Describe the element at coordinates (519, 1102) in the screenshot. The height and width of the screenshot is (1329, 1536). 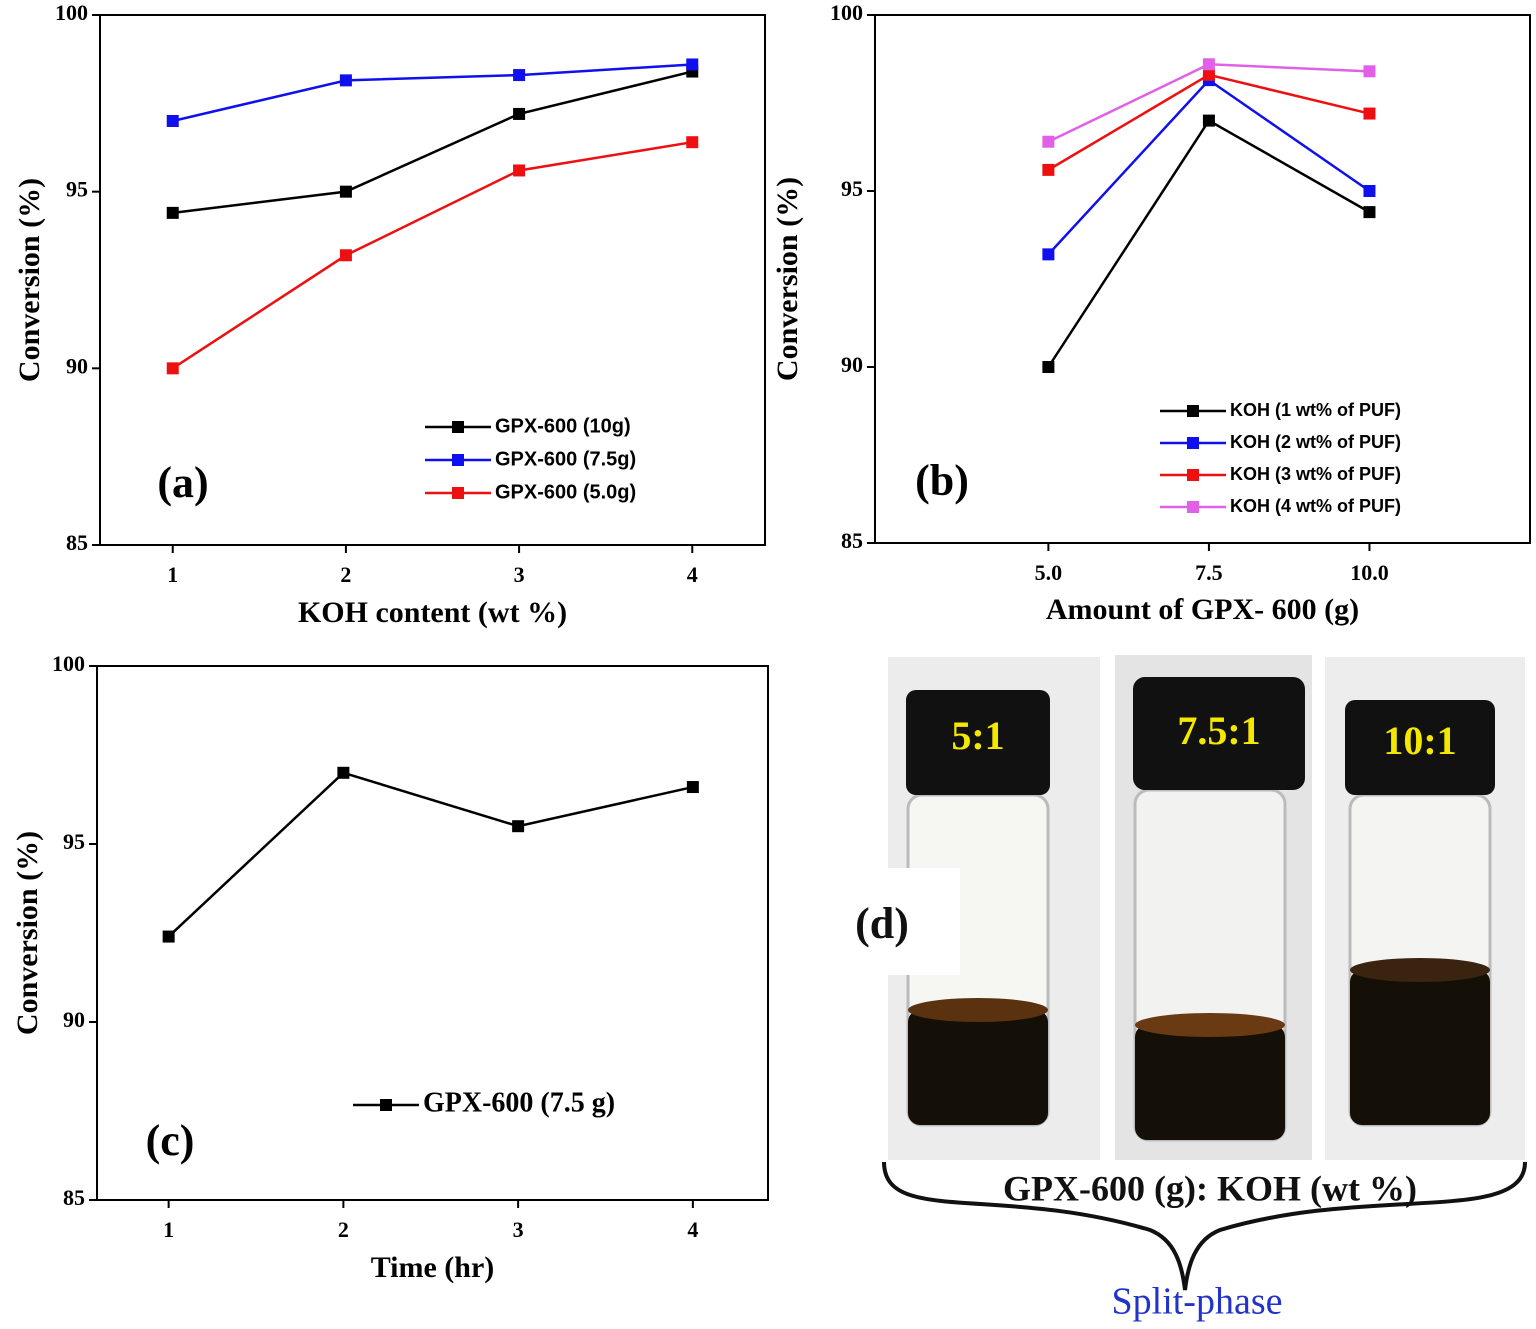
I see `legend-label: GPX-600 (7.5 g)` at that location.